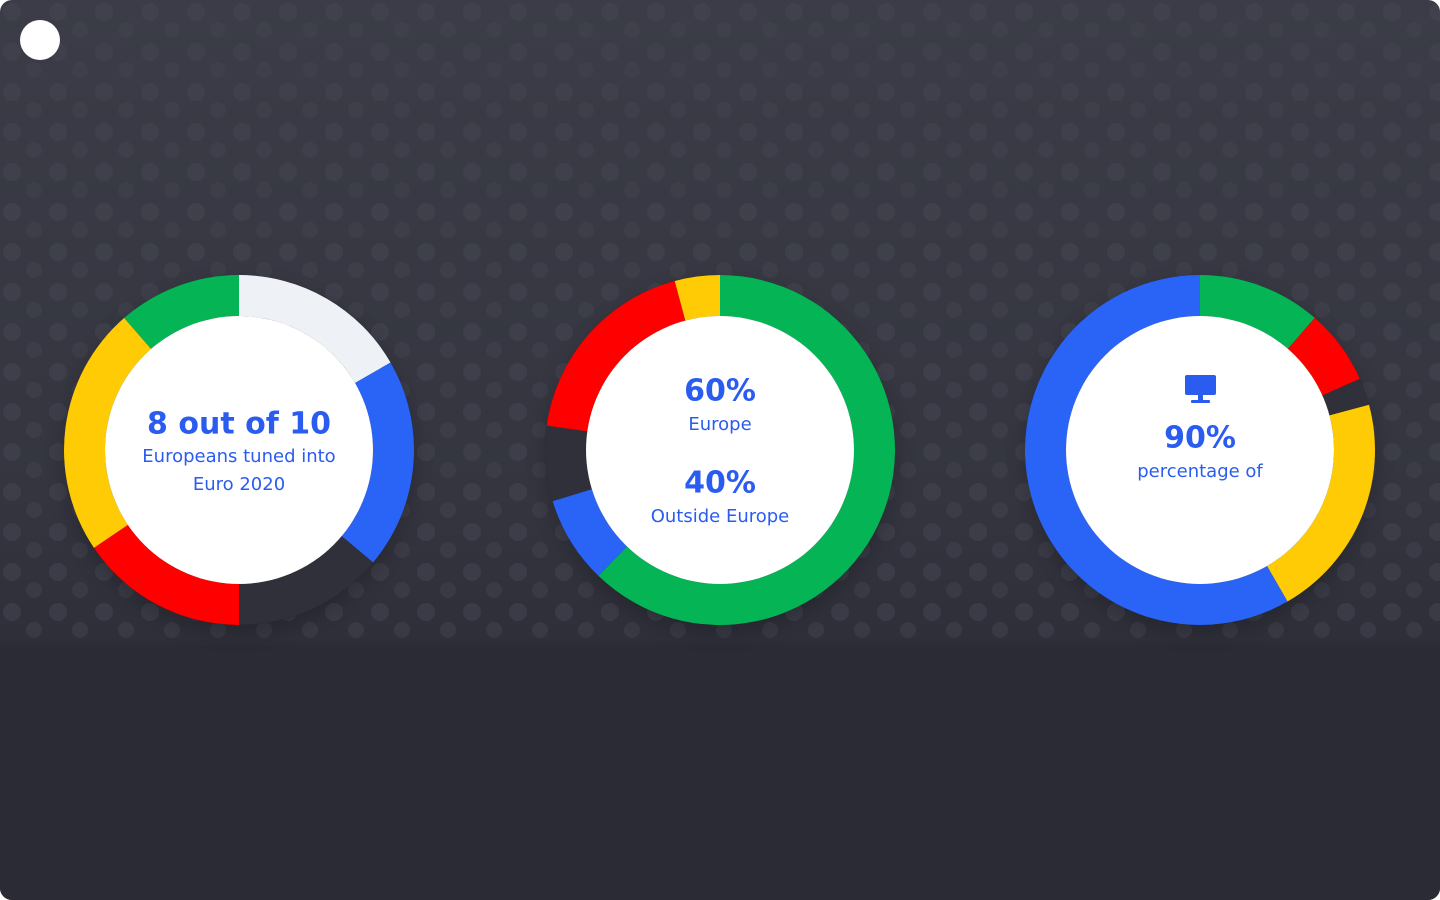 The width and height of the screenshot is (1440, 900). What do you see at coordinates (1200, 438) in the screenshot?
I see `stat-value: 90%` at bounding box center [1200, 438].